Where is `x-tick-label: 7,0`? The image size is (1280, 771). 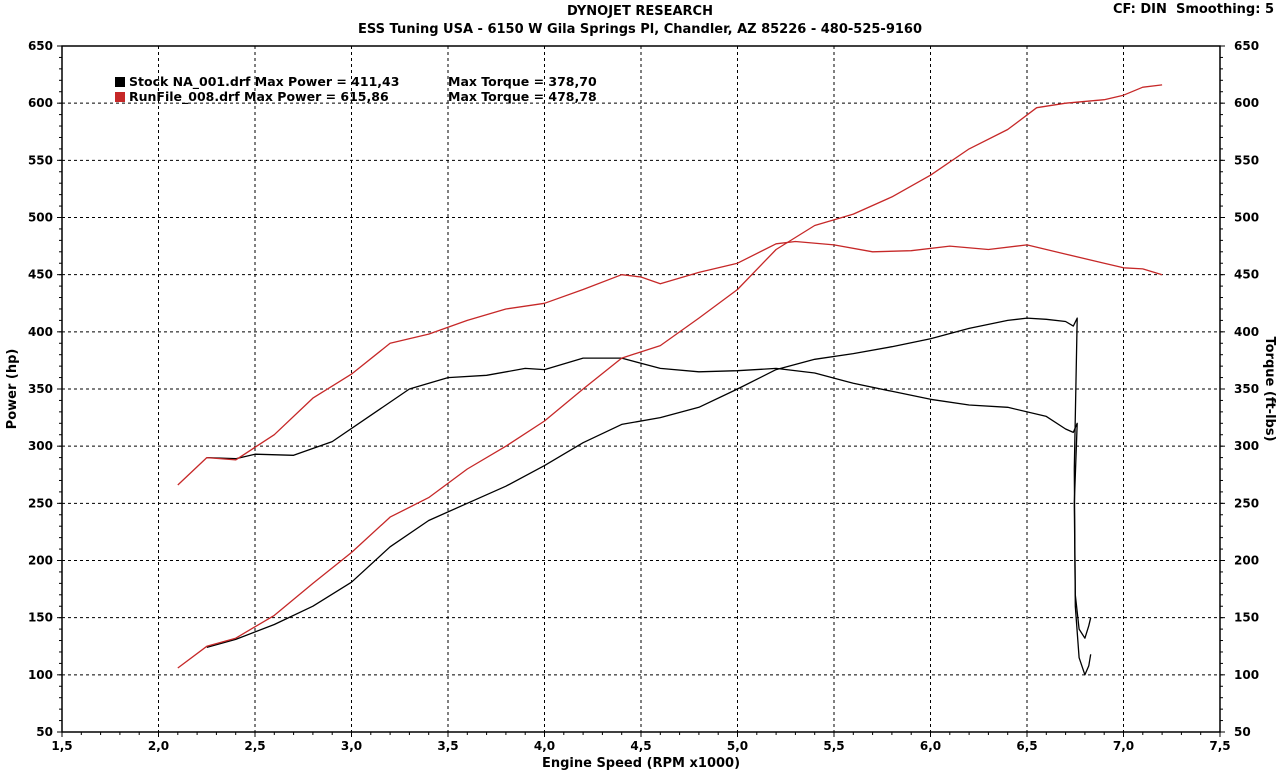
x-tick-label: 7,0 is located at coordinates (1123, 746).